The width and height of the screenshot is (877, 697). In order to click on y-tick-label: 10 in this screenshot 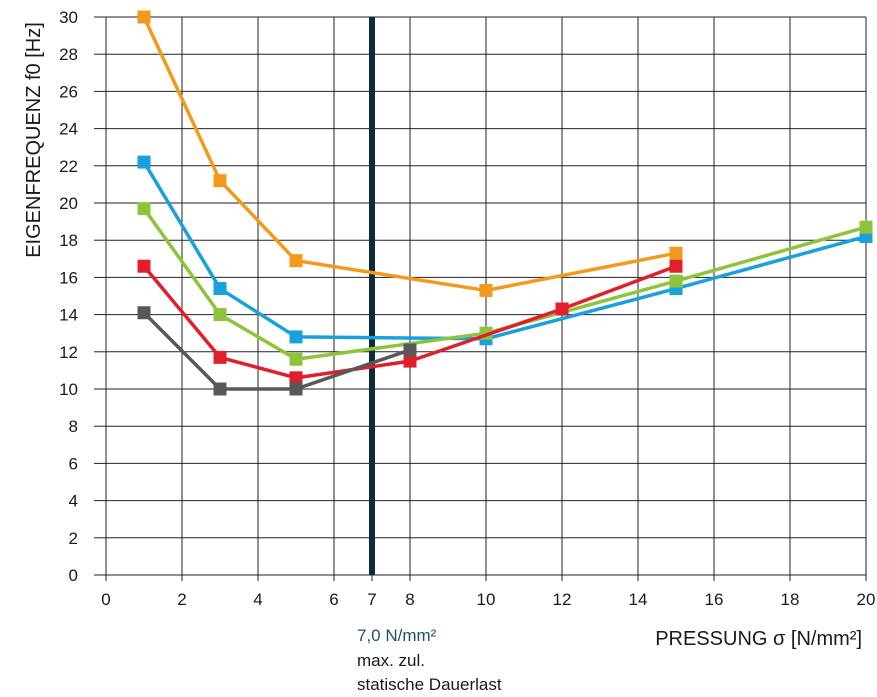, I will do `click(68, 389)`.